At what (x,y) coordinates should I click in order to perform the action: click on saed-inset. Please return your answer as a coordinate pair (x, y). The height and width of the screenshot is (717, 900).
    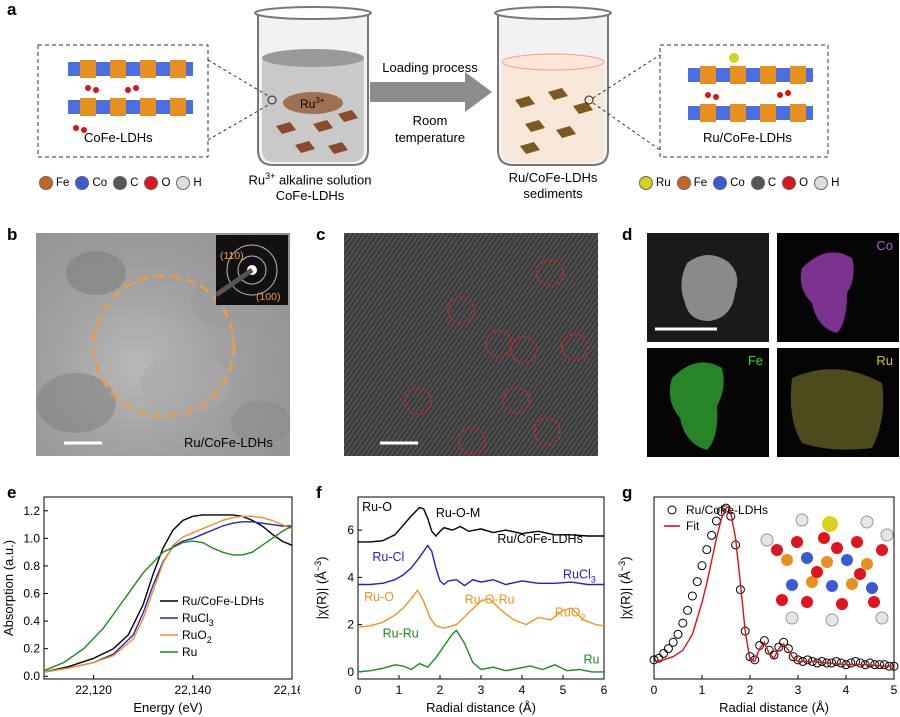
    Looking at the image, I should click on (251, 270).